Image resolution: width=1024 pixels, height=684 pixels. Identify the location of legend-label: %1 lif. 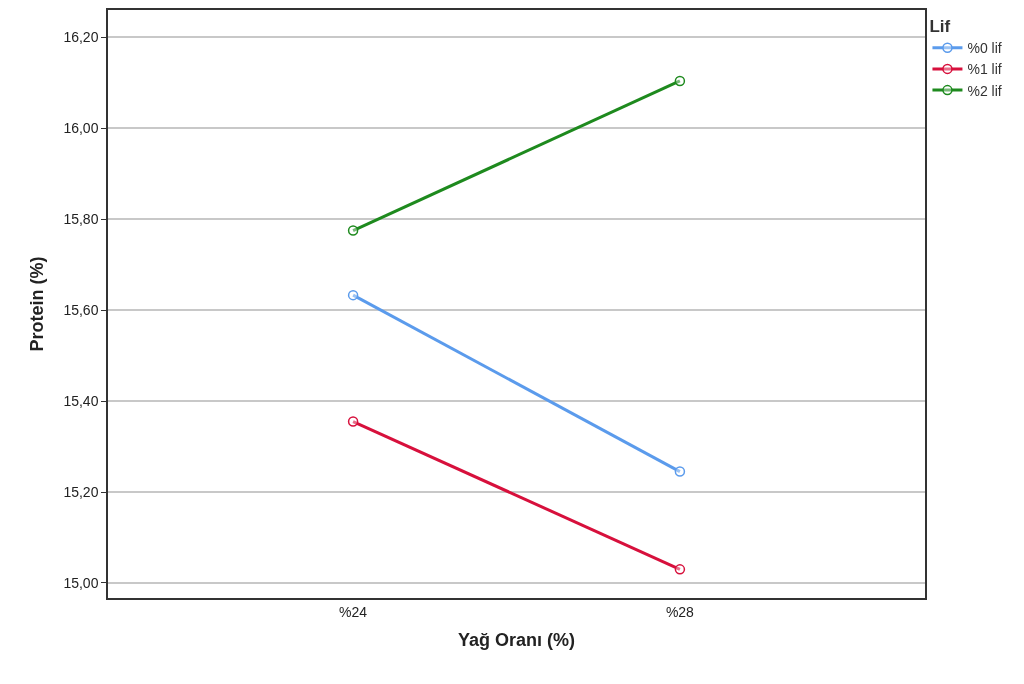
(984, 69).